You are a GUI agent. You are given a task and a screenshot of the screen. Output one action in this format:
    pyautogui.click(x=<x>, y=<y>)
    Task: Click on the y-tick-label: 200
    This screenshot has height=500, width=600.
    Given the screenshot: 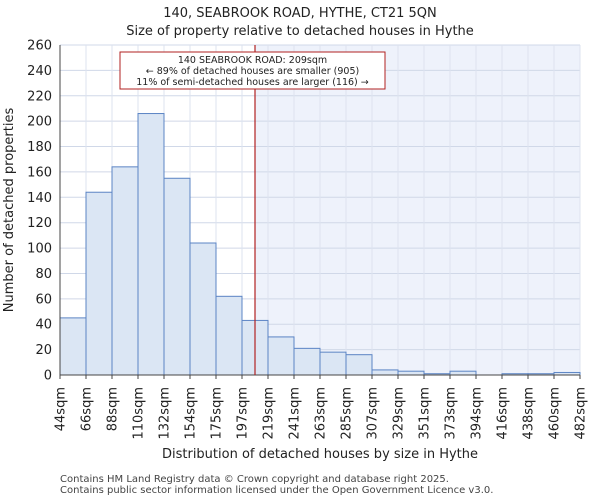 What is the action you would take?
    pyautogui.click(x=39, y=122)
    